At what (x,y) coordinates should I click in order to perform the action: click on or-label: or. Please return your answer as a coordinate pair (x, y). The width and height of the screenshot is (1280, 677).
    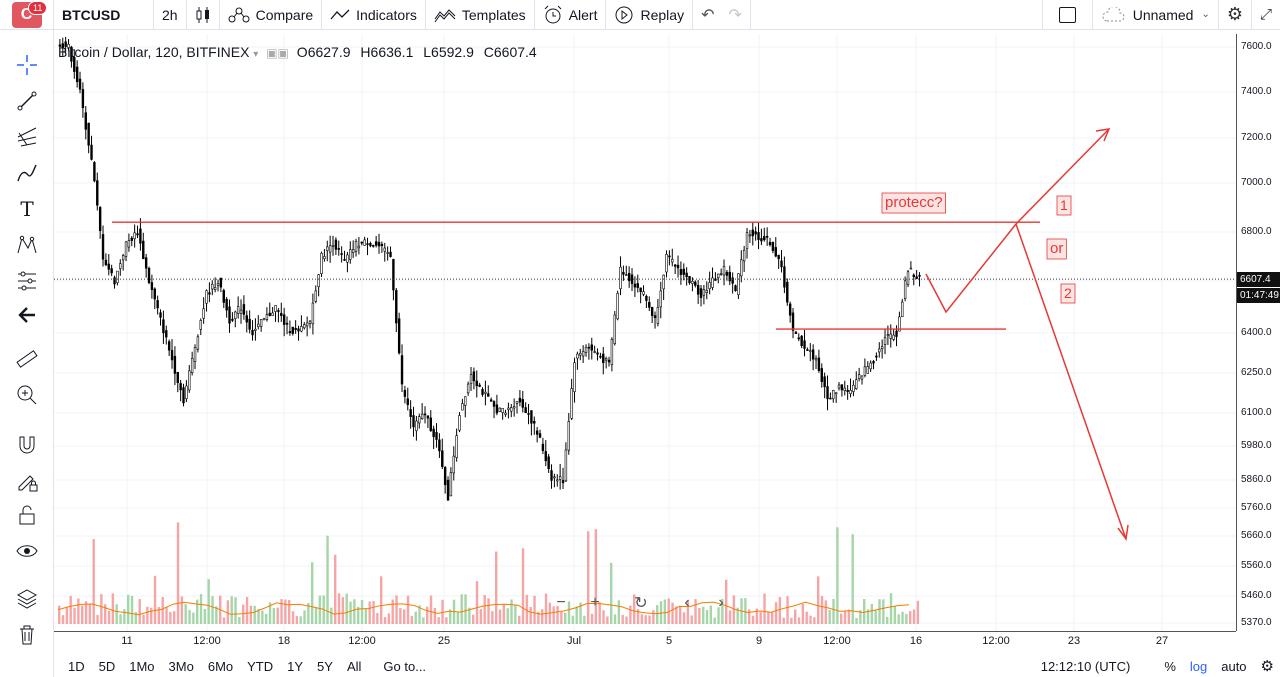
    Looking at the image, I should click on (1056, 249).